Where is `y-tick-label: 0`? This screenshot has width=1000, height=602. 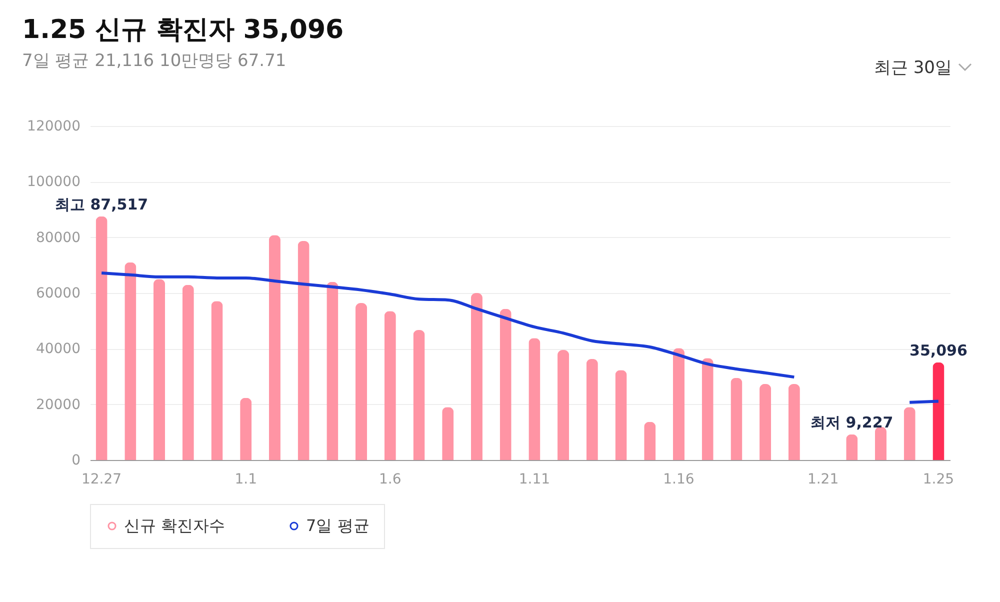 y-tick-label: 0 is located at coordinates (76, 460).